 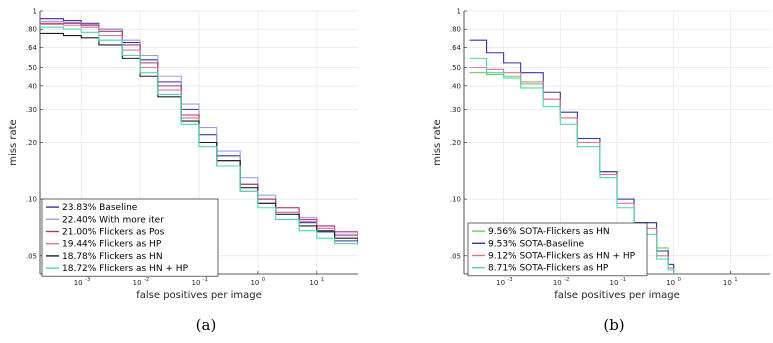 I want to click on legend-entry: 9.12% SOTA-Flickers as HN + HP, so click(x=562, y=257).